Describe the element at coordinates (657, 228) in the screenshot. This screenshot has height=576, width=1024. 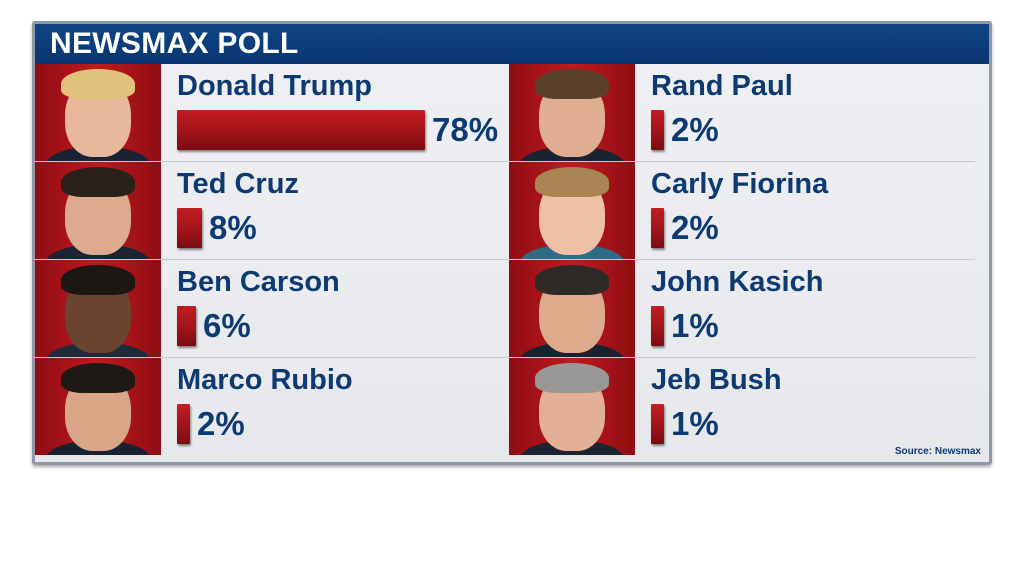
I see `bar-carly-fiorina` at that location.